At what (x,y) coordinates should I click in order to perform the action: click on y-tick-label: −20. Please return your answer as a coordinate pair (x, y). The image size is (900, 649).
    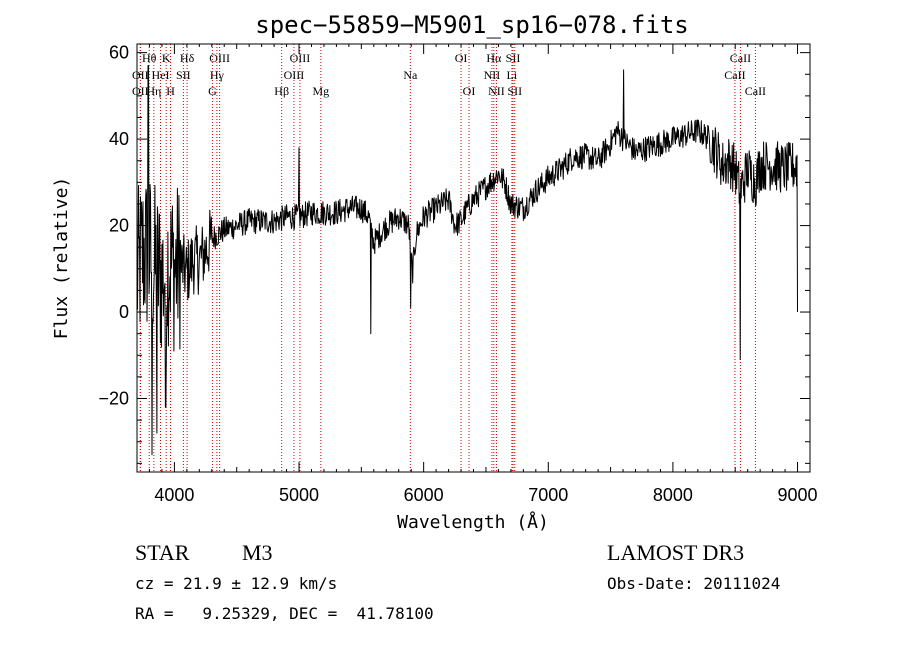
    Looking at the image, I should click on (113, 399).